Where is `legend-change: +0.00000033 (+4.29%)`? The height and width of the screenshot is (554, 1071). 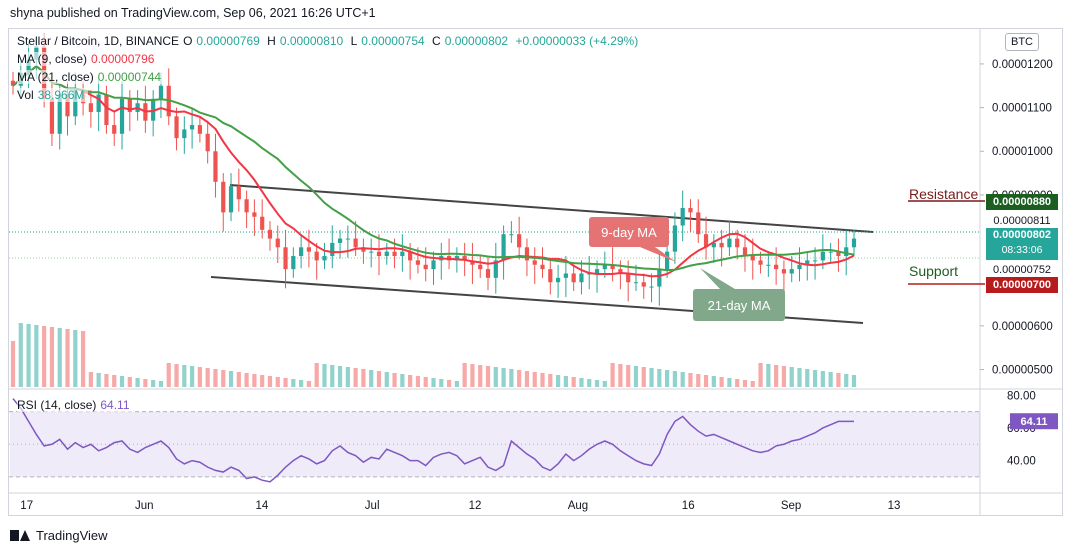 legend-change: +0.00000033 (+4.29%) is located at coordinates (577, 41).